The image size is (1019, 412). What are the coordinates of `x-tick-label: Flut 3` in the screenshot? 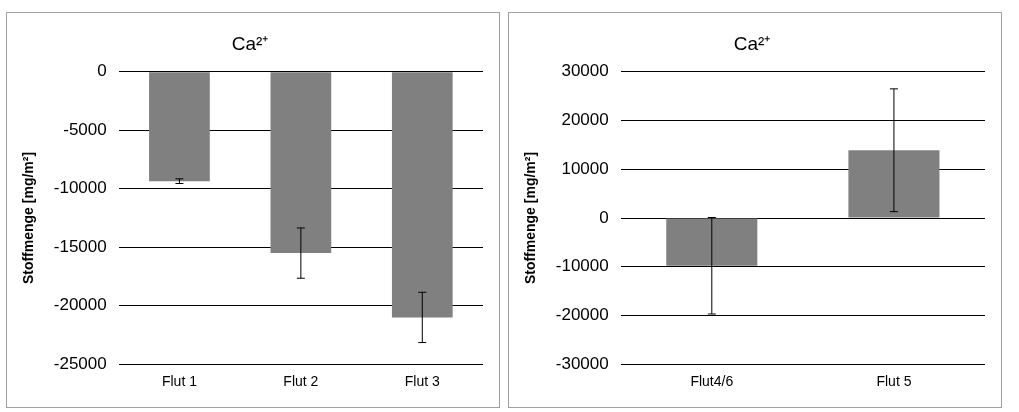 It's located at (422, 381).